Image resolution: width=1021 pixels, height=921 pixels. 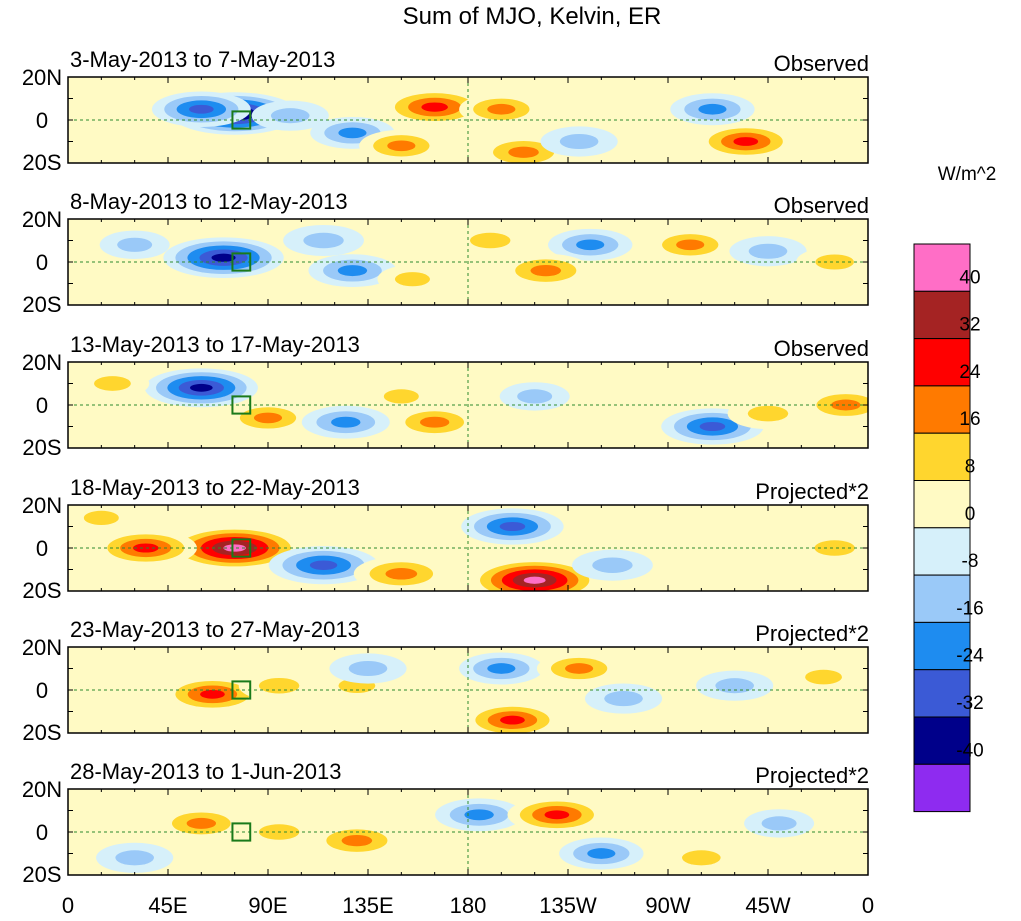 I want to click on colorbar-tick-label: -32, so click(x=969, y=703).